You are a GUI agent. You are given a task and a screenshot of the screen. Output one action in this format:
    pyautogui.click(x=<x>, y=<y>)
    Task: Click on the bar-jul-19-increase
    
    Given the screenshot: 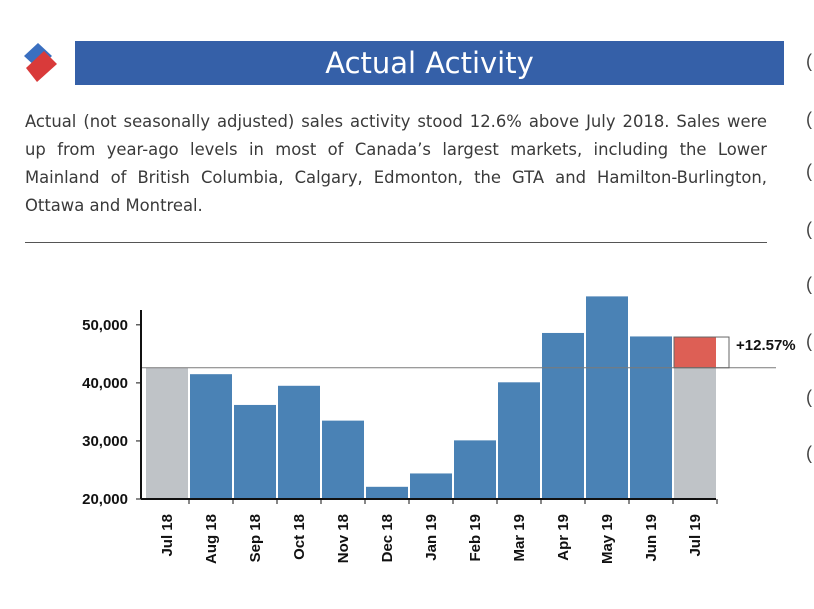 What is the action you would take?
    pyautogui.click(x=695, y=352)
    